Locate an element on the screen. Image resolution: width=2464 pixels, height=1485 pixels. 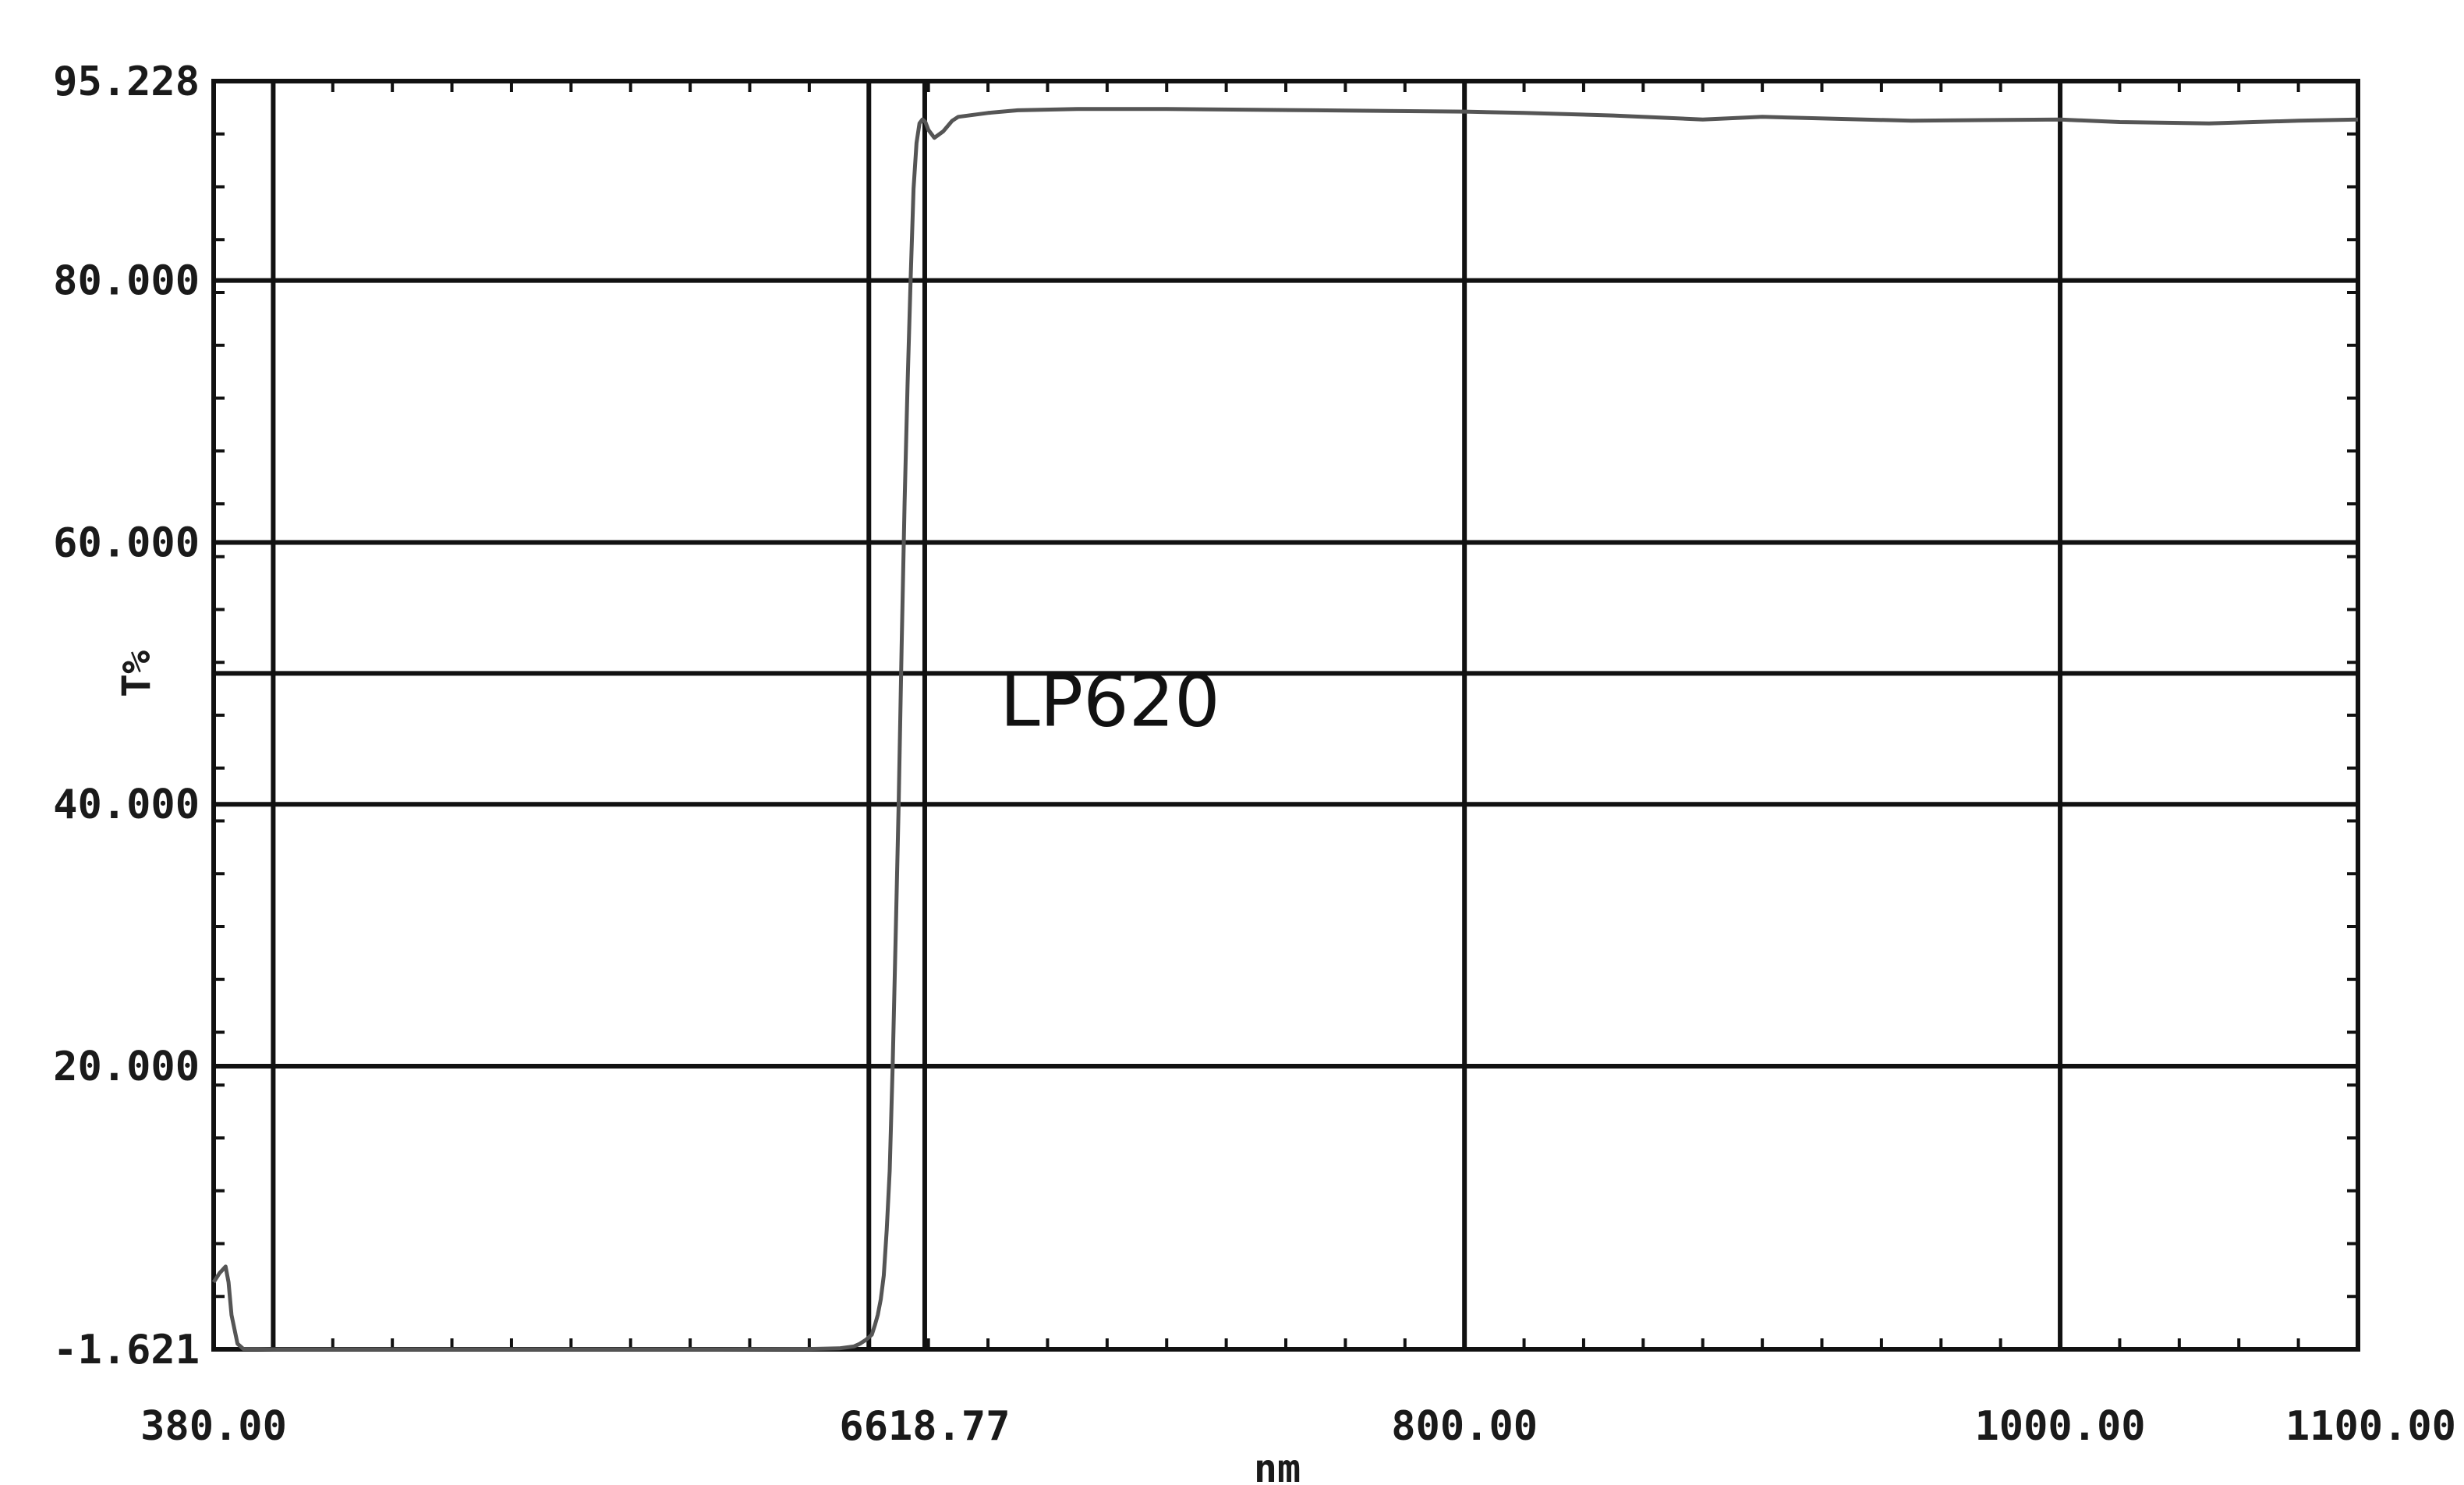
y-tick-label-4: 20.000 is located at coordinates (127, 1067).